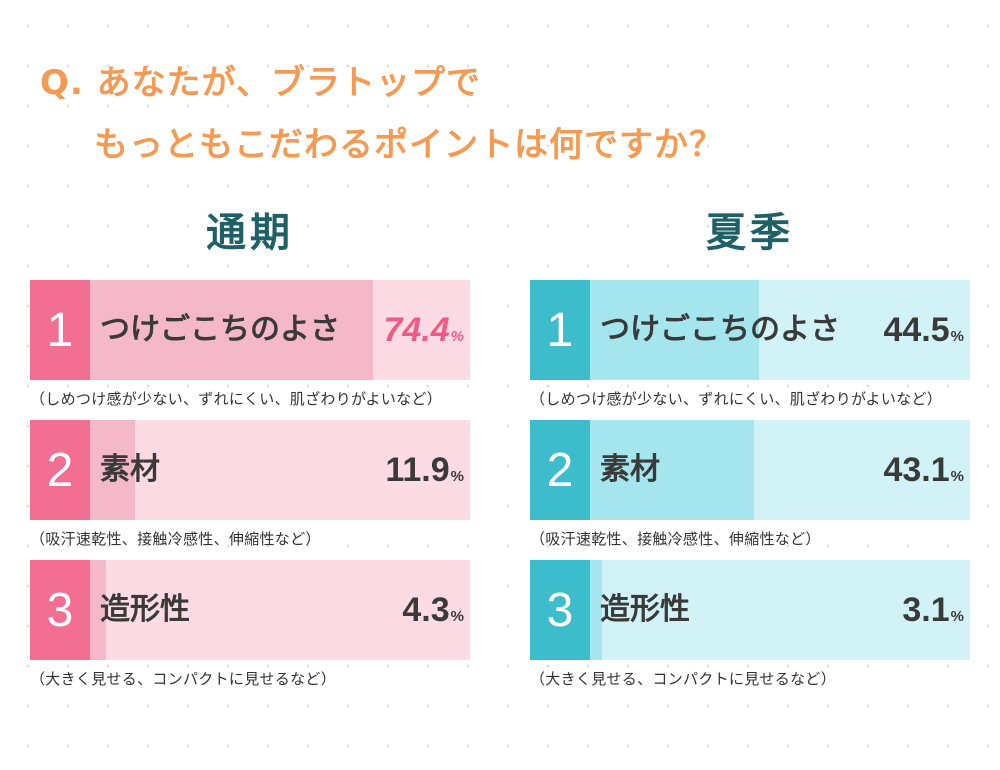 Image resolution: width=1000 pixels, height=770 pixels. I want to click on summer-bar-row: 2 素材 43.1%, so click(750, 470).